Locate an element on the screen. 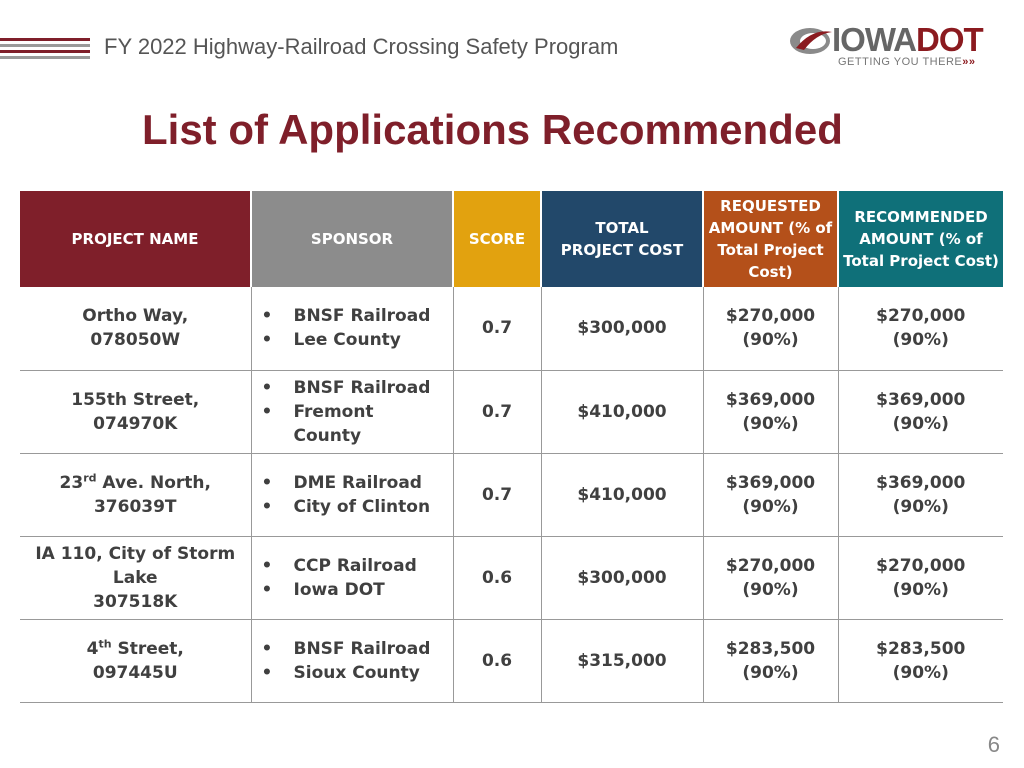 The width and height of the screenshot is (1024, 768). logo-brand-dot: DOT is located at coordinates (950, 39).